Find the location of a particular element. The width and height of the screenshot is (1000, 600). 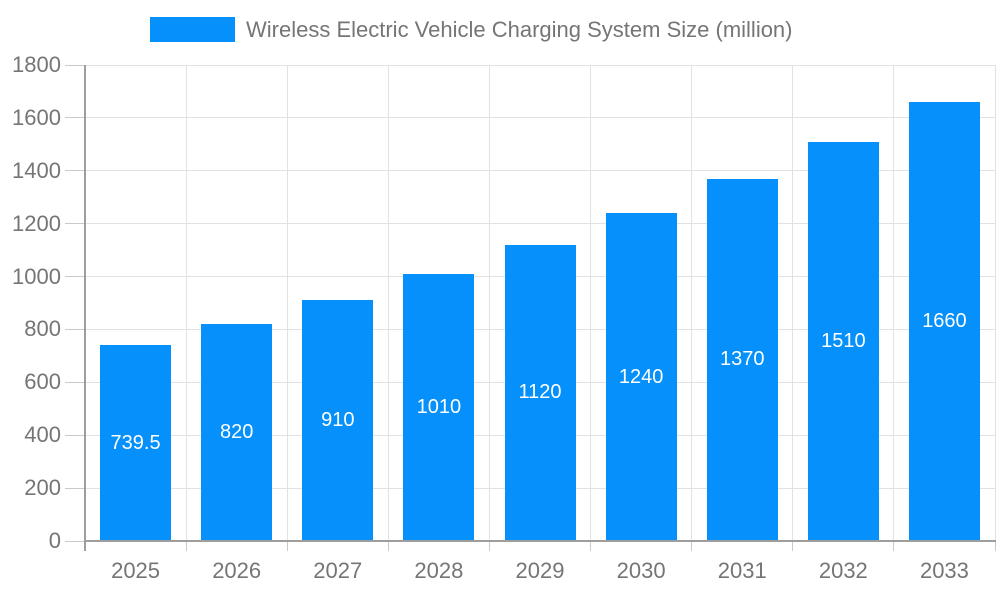

x-axis-label: 2030 is located at coordinates (641, 570).